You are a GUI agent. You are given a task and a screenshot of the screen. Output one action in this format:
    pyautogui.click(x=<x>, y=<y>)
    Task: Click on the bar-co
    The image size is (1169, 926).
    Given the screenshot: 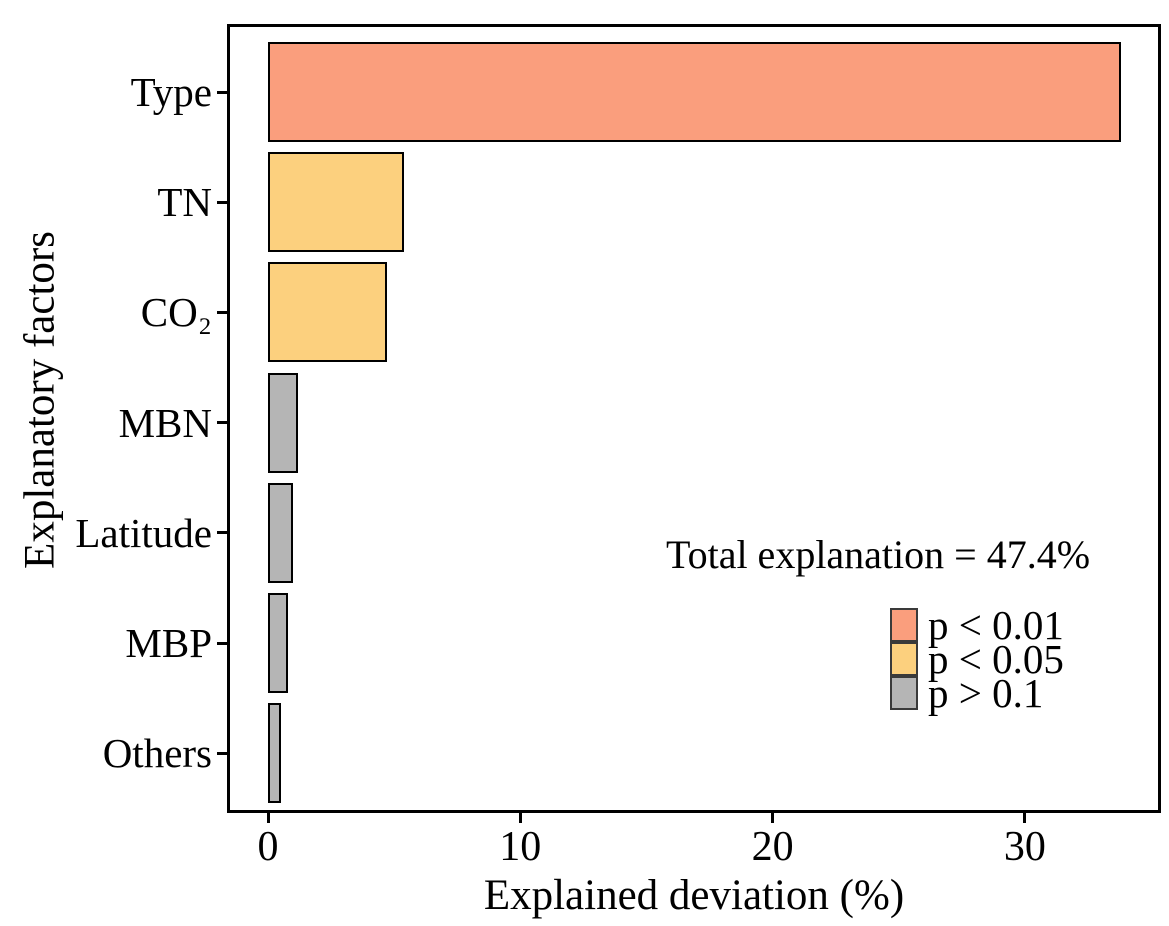 What is the action you would take?
    pyautogui.click(x=327, y=312)
    